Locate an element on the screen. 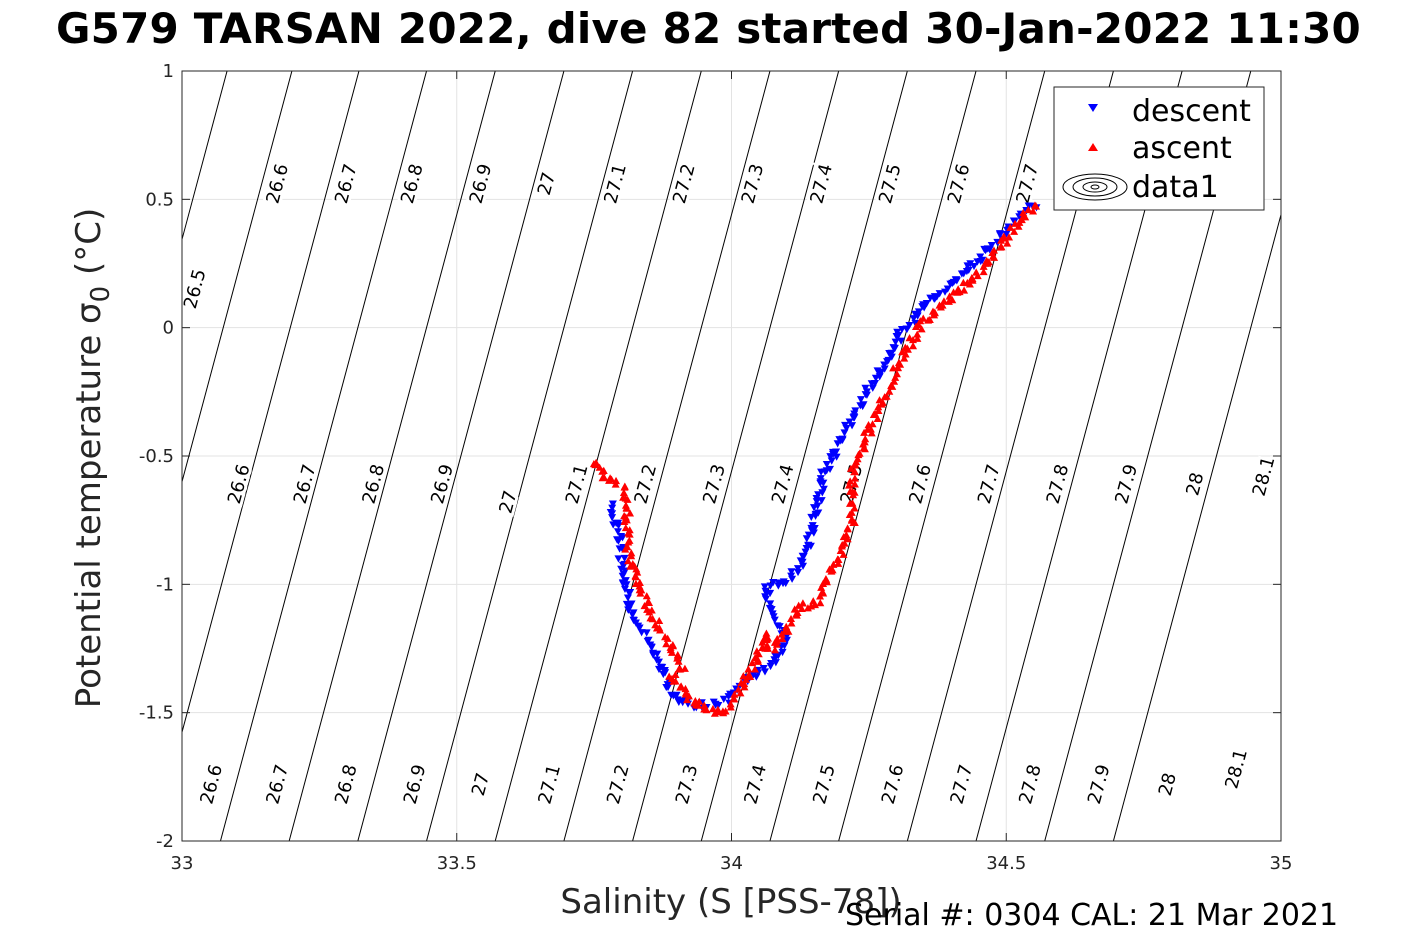 The height and width of the screenshot is (945, 1417). x-axis-label: Salinity (S [PSS-78]) is located at coordinates (730, 902).